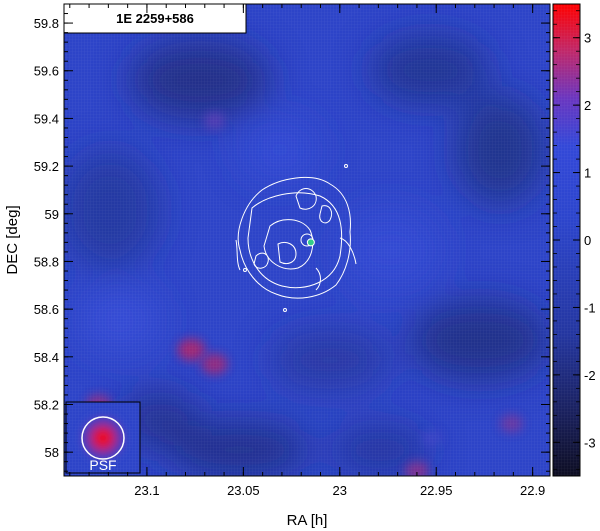 The height and width of the screenshot is (531, 600). Describe the element at coordinates (307, 520) in the screenshot. I see `x-axis-title: RA [h]` at that location.